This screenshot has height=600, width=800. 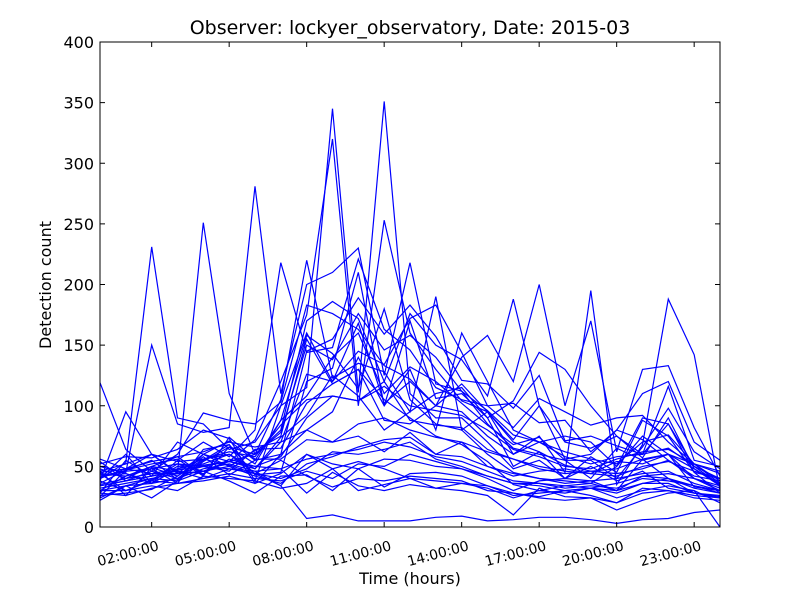 What do you see at coordinates (409, 578) in the screenshot?
I see `x-axis-label: Time (hours)` at bounding box center [409, 578].